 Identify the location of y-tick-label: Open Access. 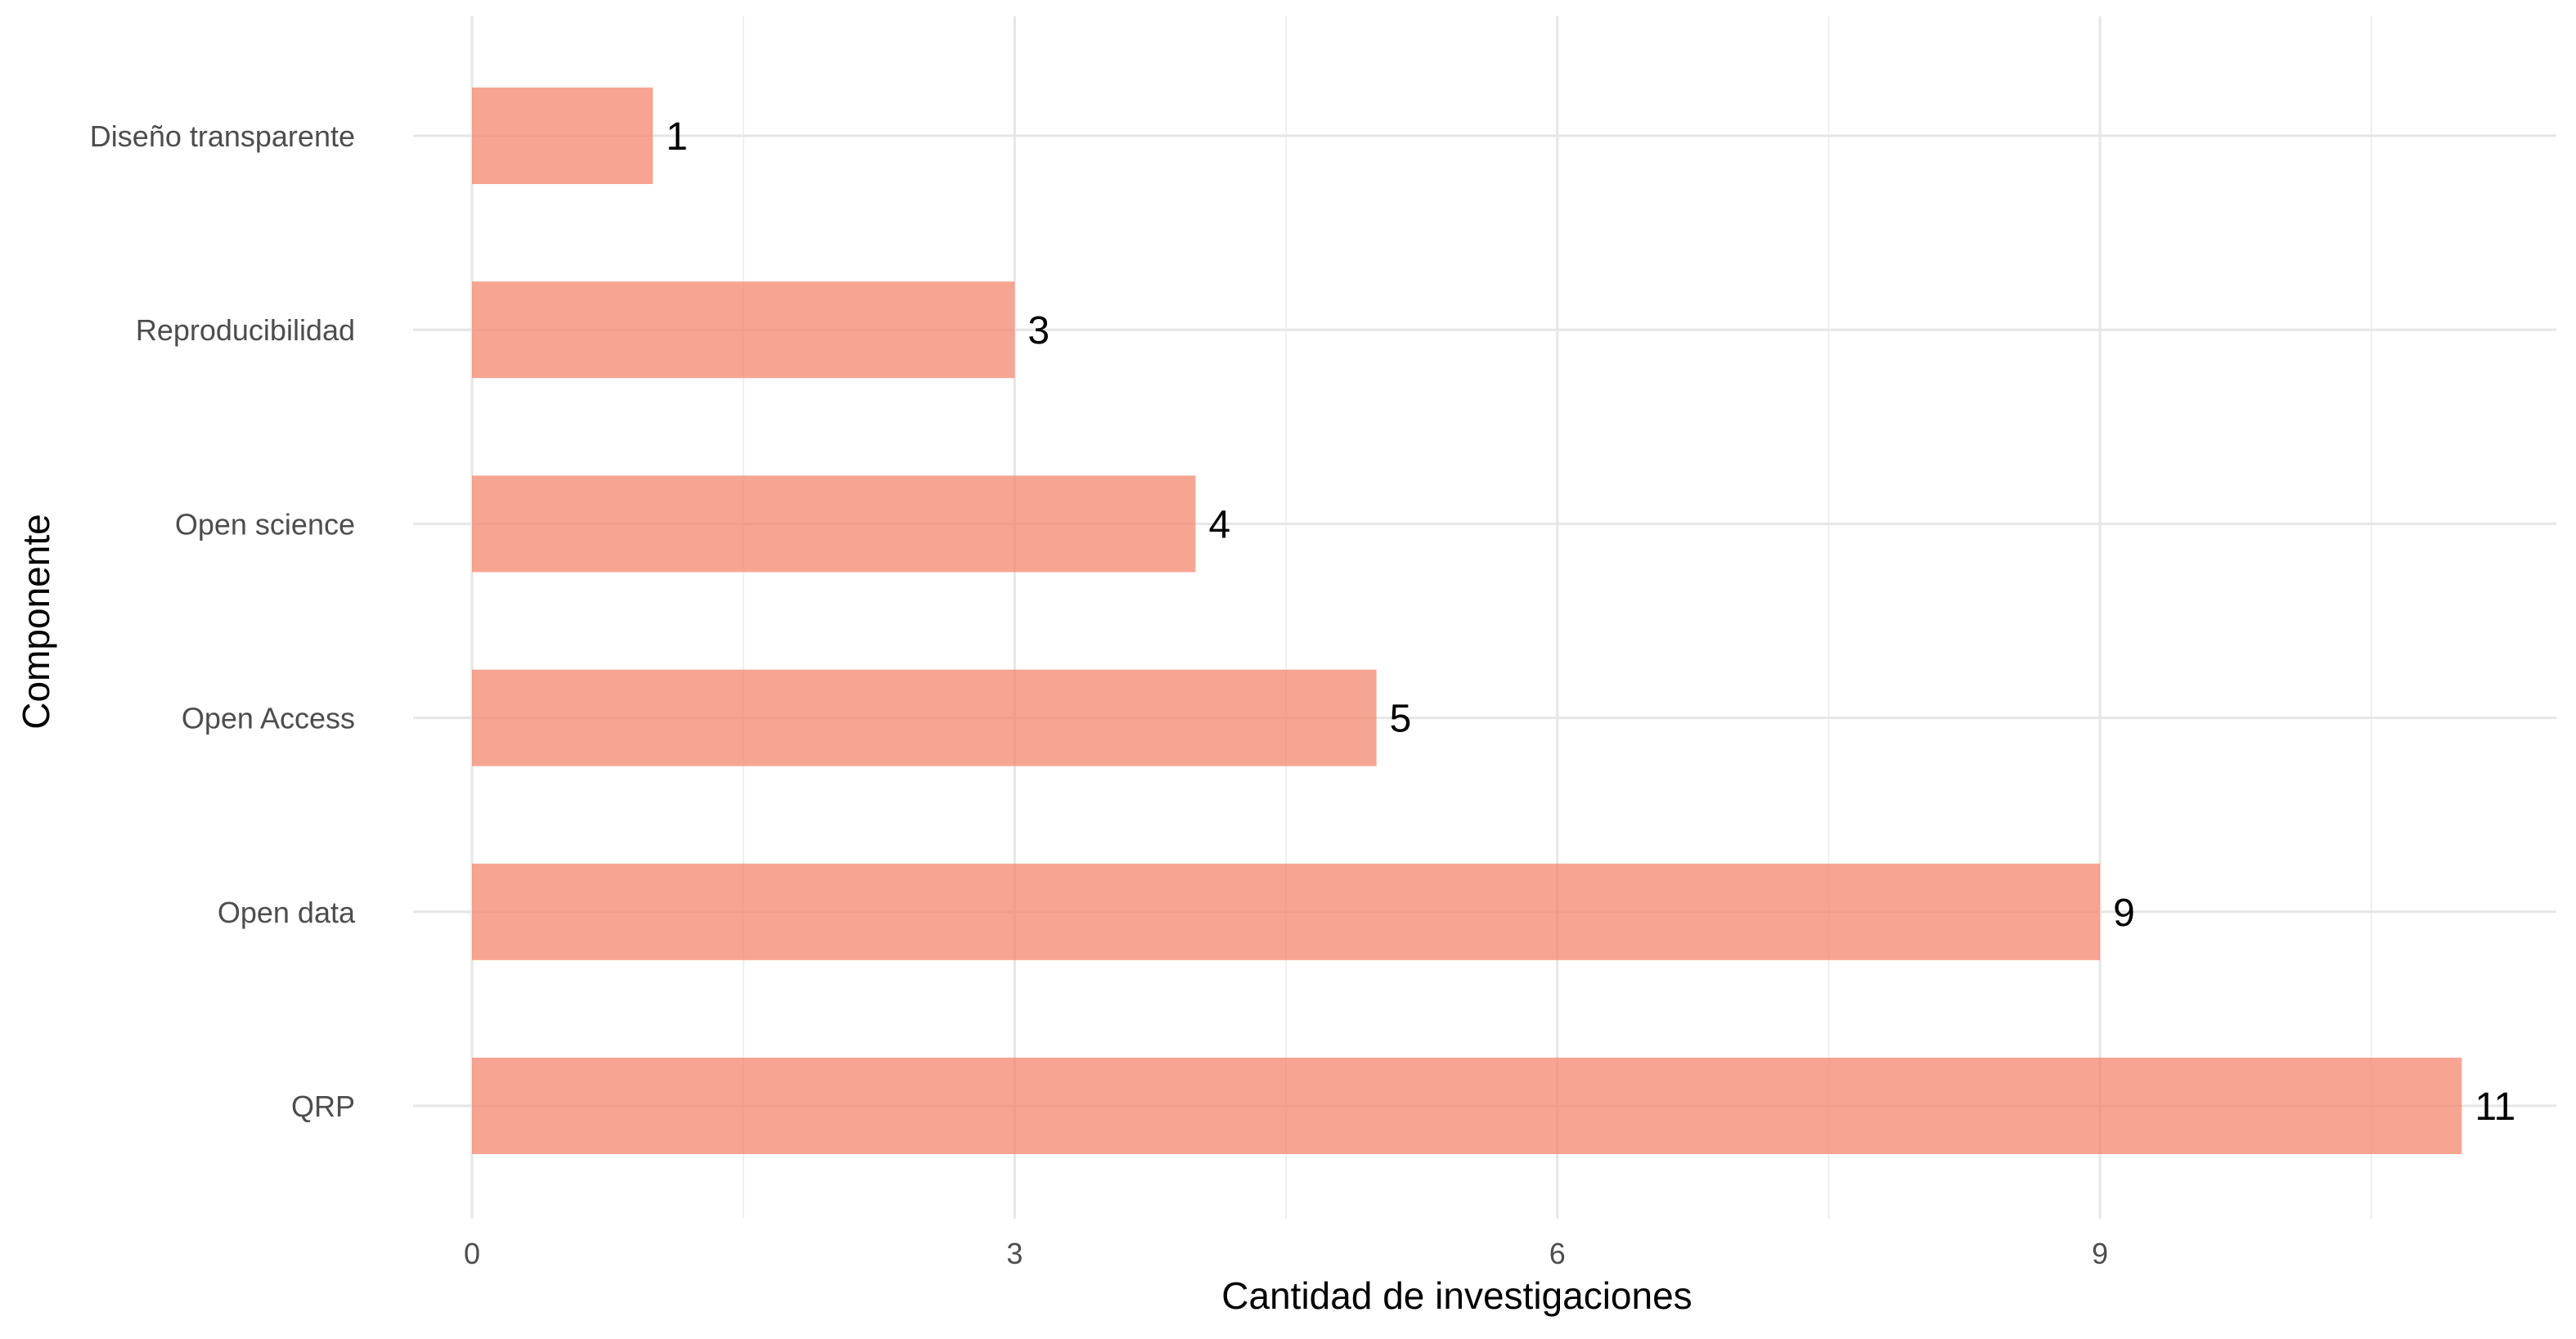
(268, 718).